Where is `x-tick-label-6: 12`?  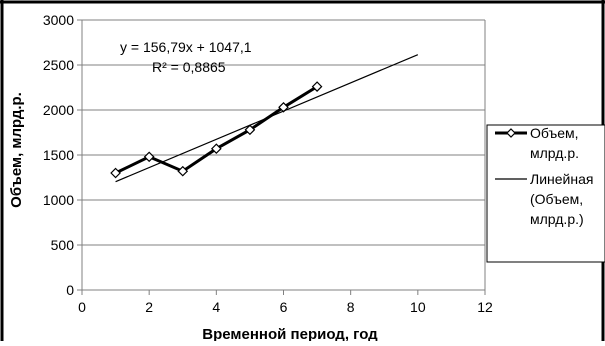 x-tick-label-6: 12 is located at coordinates (485, 307).